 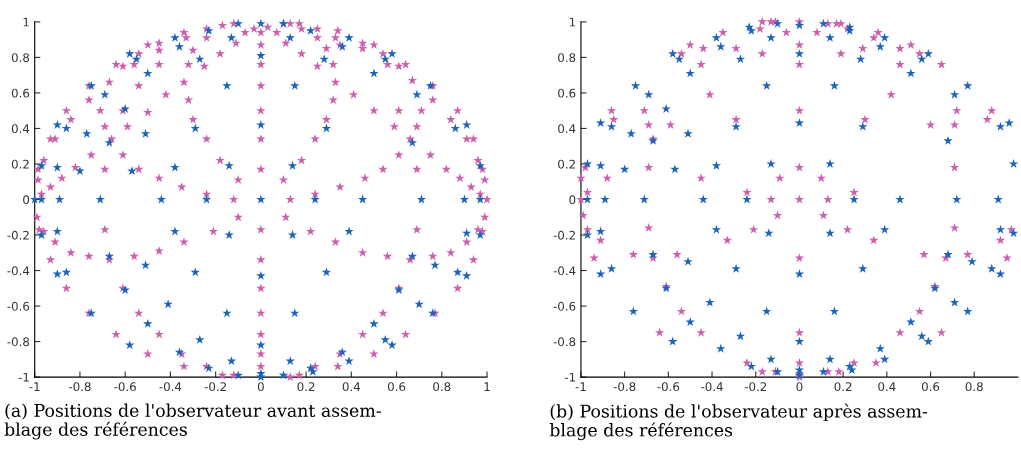 What do you see at coordinates (487, 386) in the screenshot?
I see `x-tick-label: 1` at bounding box center [487, 386].